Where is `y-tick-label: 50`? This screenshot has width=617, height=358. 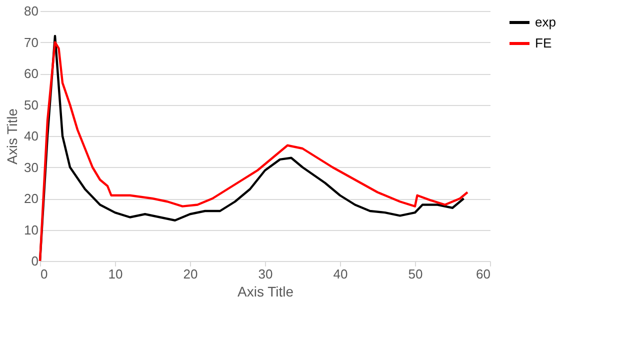
y-tick-label: 50 is located at coordinates (31, 104).